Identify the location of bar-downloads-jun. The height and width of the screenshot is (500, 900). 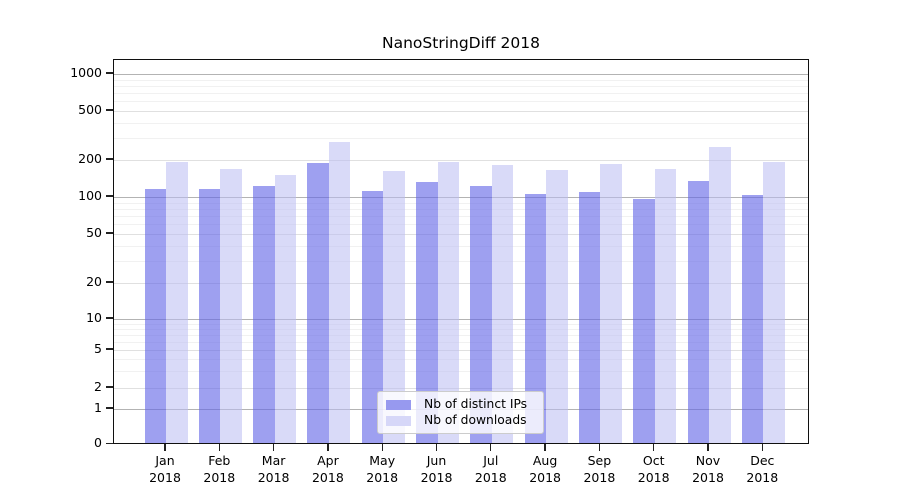
(448, 302).